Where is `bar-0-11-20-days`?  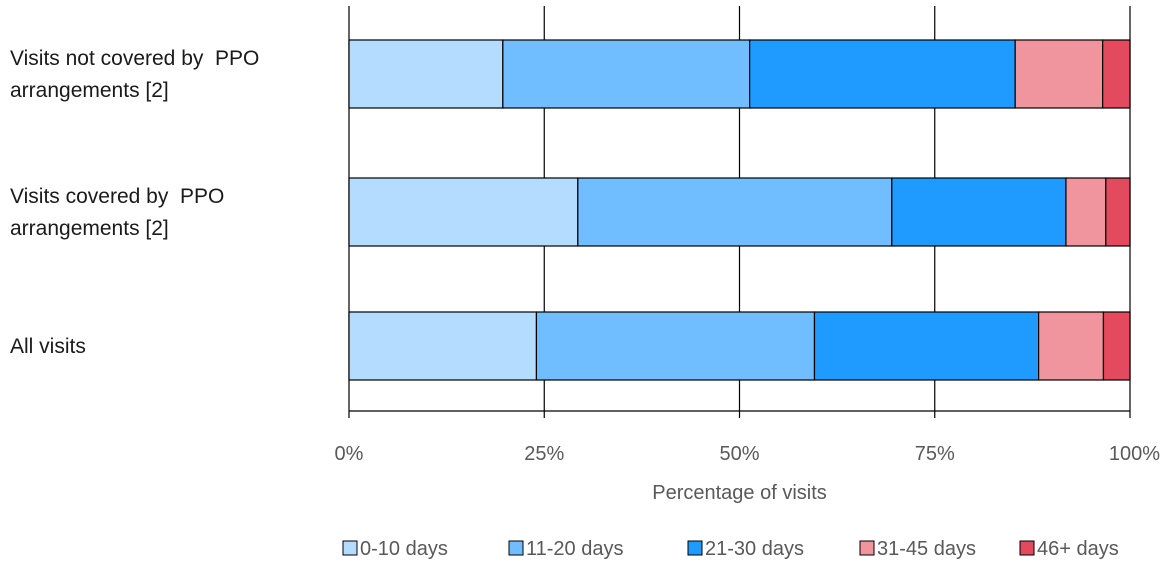 bar-0-11-20-days is located at coordinates (626, 74).